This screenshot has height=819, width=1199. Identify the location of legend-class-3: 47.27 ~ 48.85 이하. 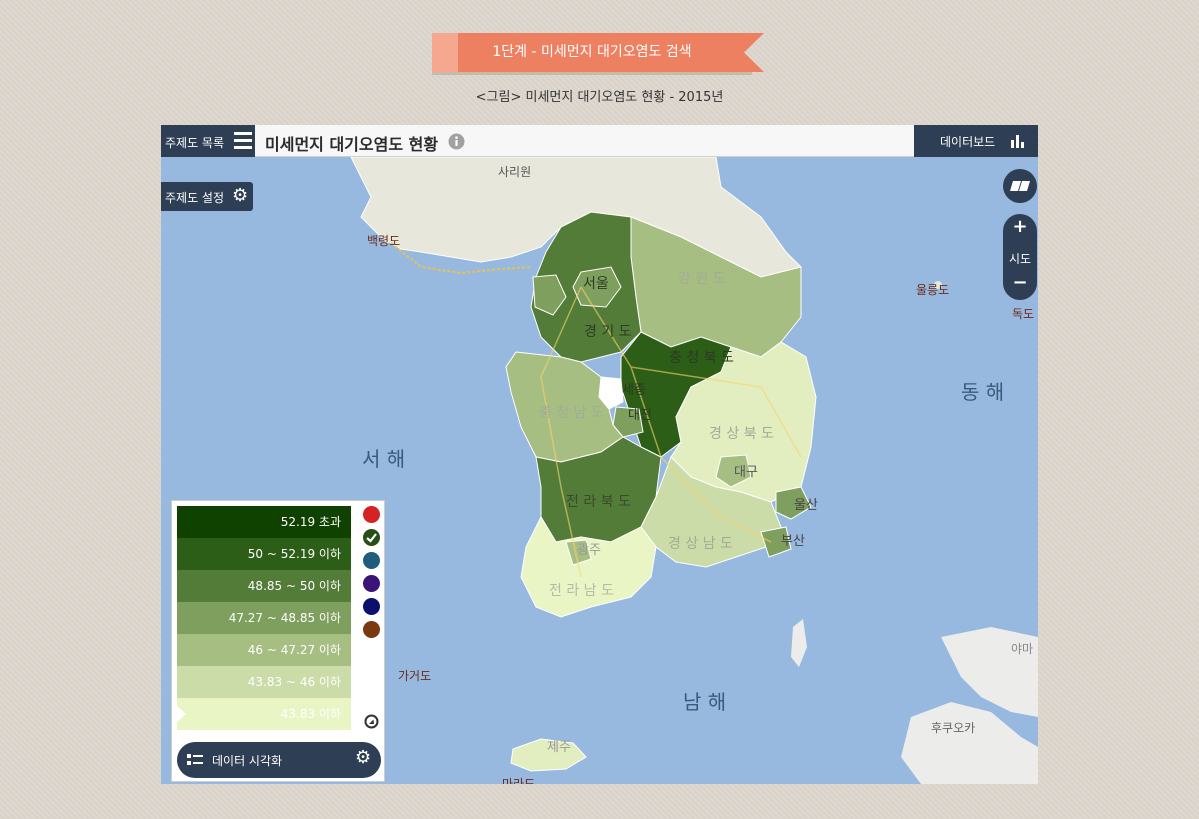
(264, 618).